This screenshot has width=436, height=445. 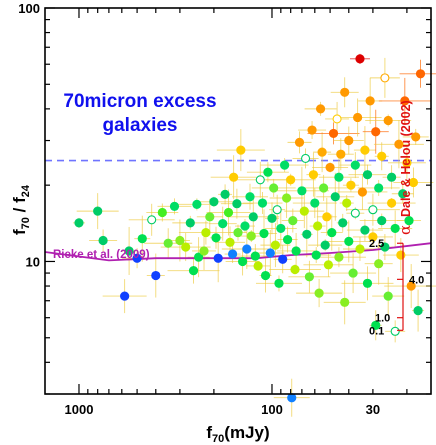 What do you see at coordinates (246, 432) in the screenshot?
I see `x-axis-title-rest: (mJy)` at bounding box center [246, 432].